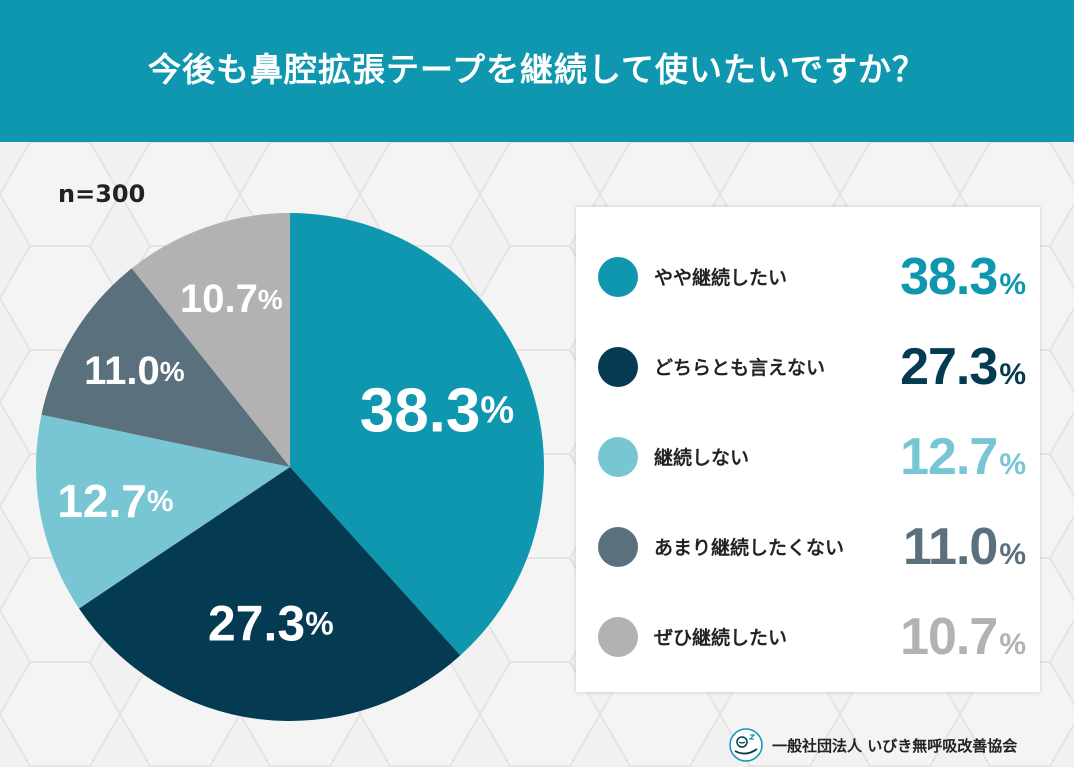 The height and width of the screenshot is (767, 1074). Describe the element at coordinates (721, 638) in the screenshot. I see `legend-label: ぜひ継続したい` at that location.